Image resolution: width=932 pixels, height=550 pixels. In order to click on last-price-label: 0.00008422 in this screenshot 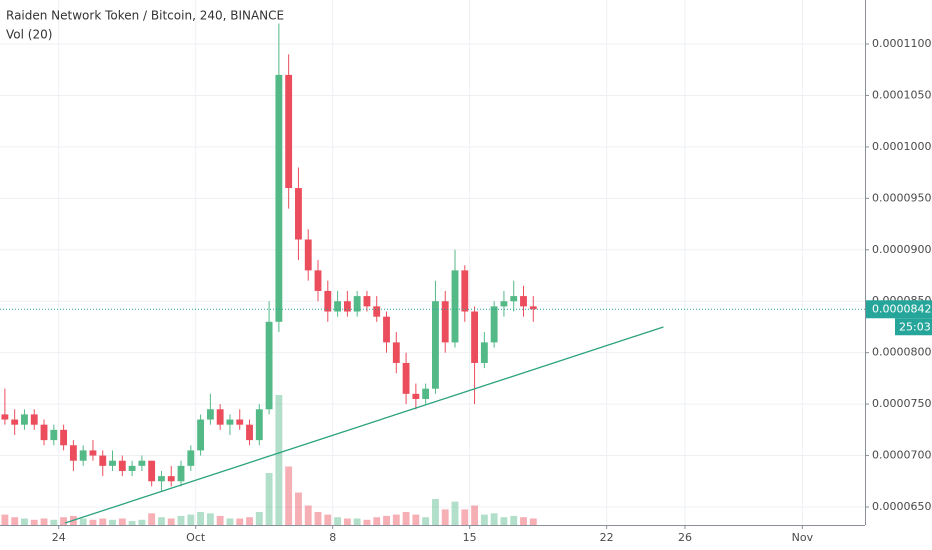, I will do `click(902, 308)`.